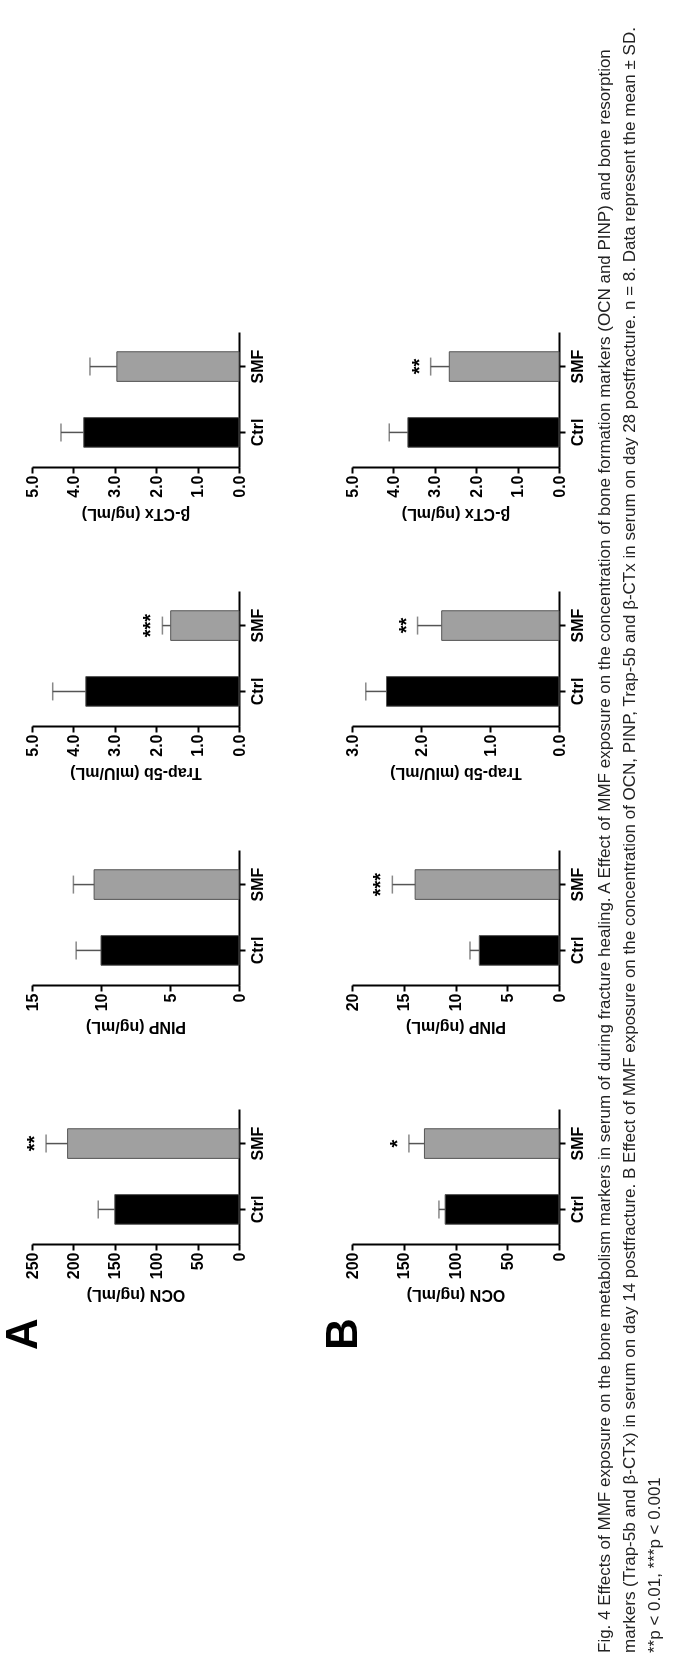 The image size is (680, 1667). Describe the element at coordinates (629, 840) in the screenshot. I see `caption: Fig. 4 Effects of MMF exposure on the bone metabolism markers in serum of during fracture healing. A Effect of MMF exposure on the concentration of bone formation markers (OCN and PINP) and bone resorption markers (Trap-5b and β-CTx) in serum on day 14 postfracture. B Effect of MMF exposure on the concentration of OCN, PINP, Trap-5b and β-CTx in serum on day 28 postfracture. n = 8. Data represent the mean ± SD. **p < 0.01, ***p < 0.001` at that location.